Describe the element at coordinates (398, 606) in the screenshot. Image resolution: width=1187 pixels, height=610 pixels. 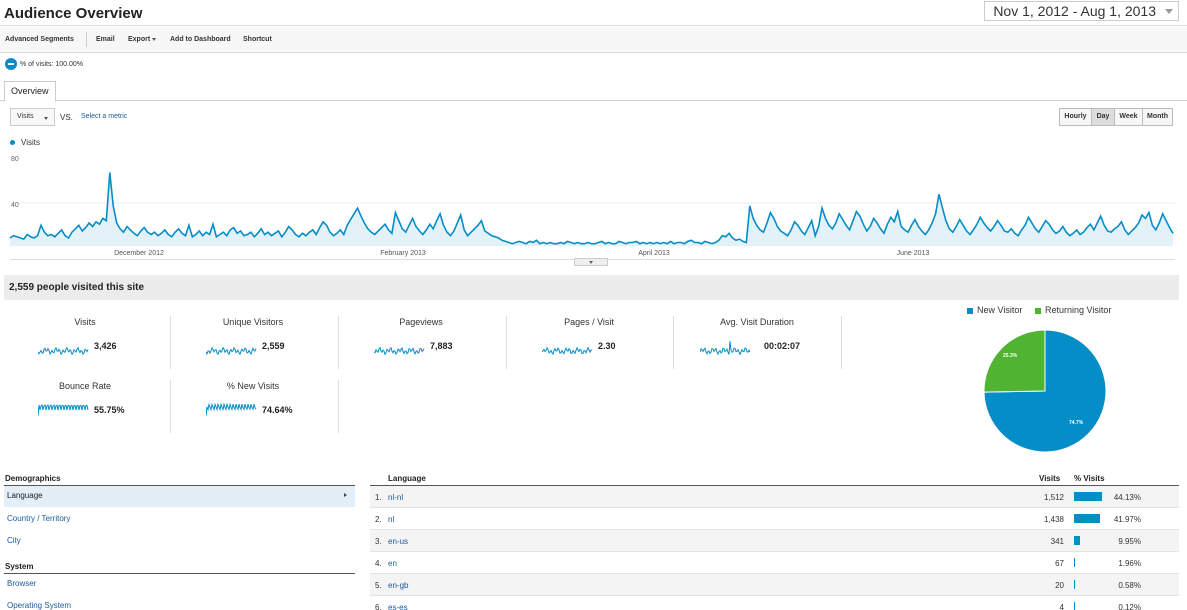
I see `language-link: es-es` at that location.